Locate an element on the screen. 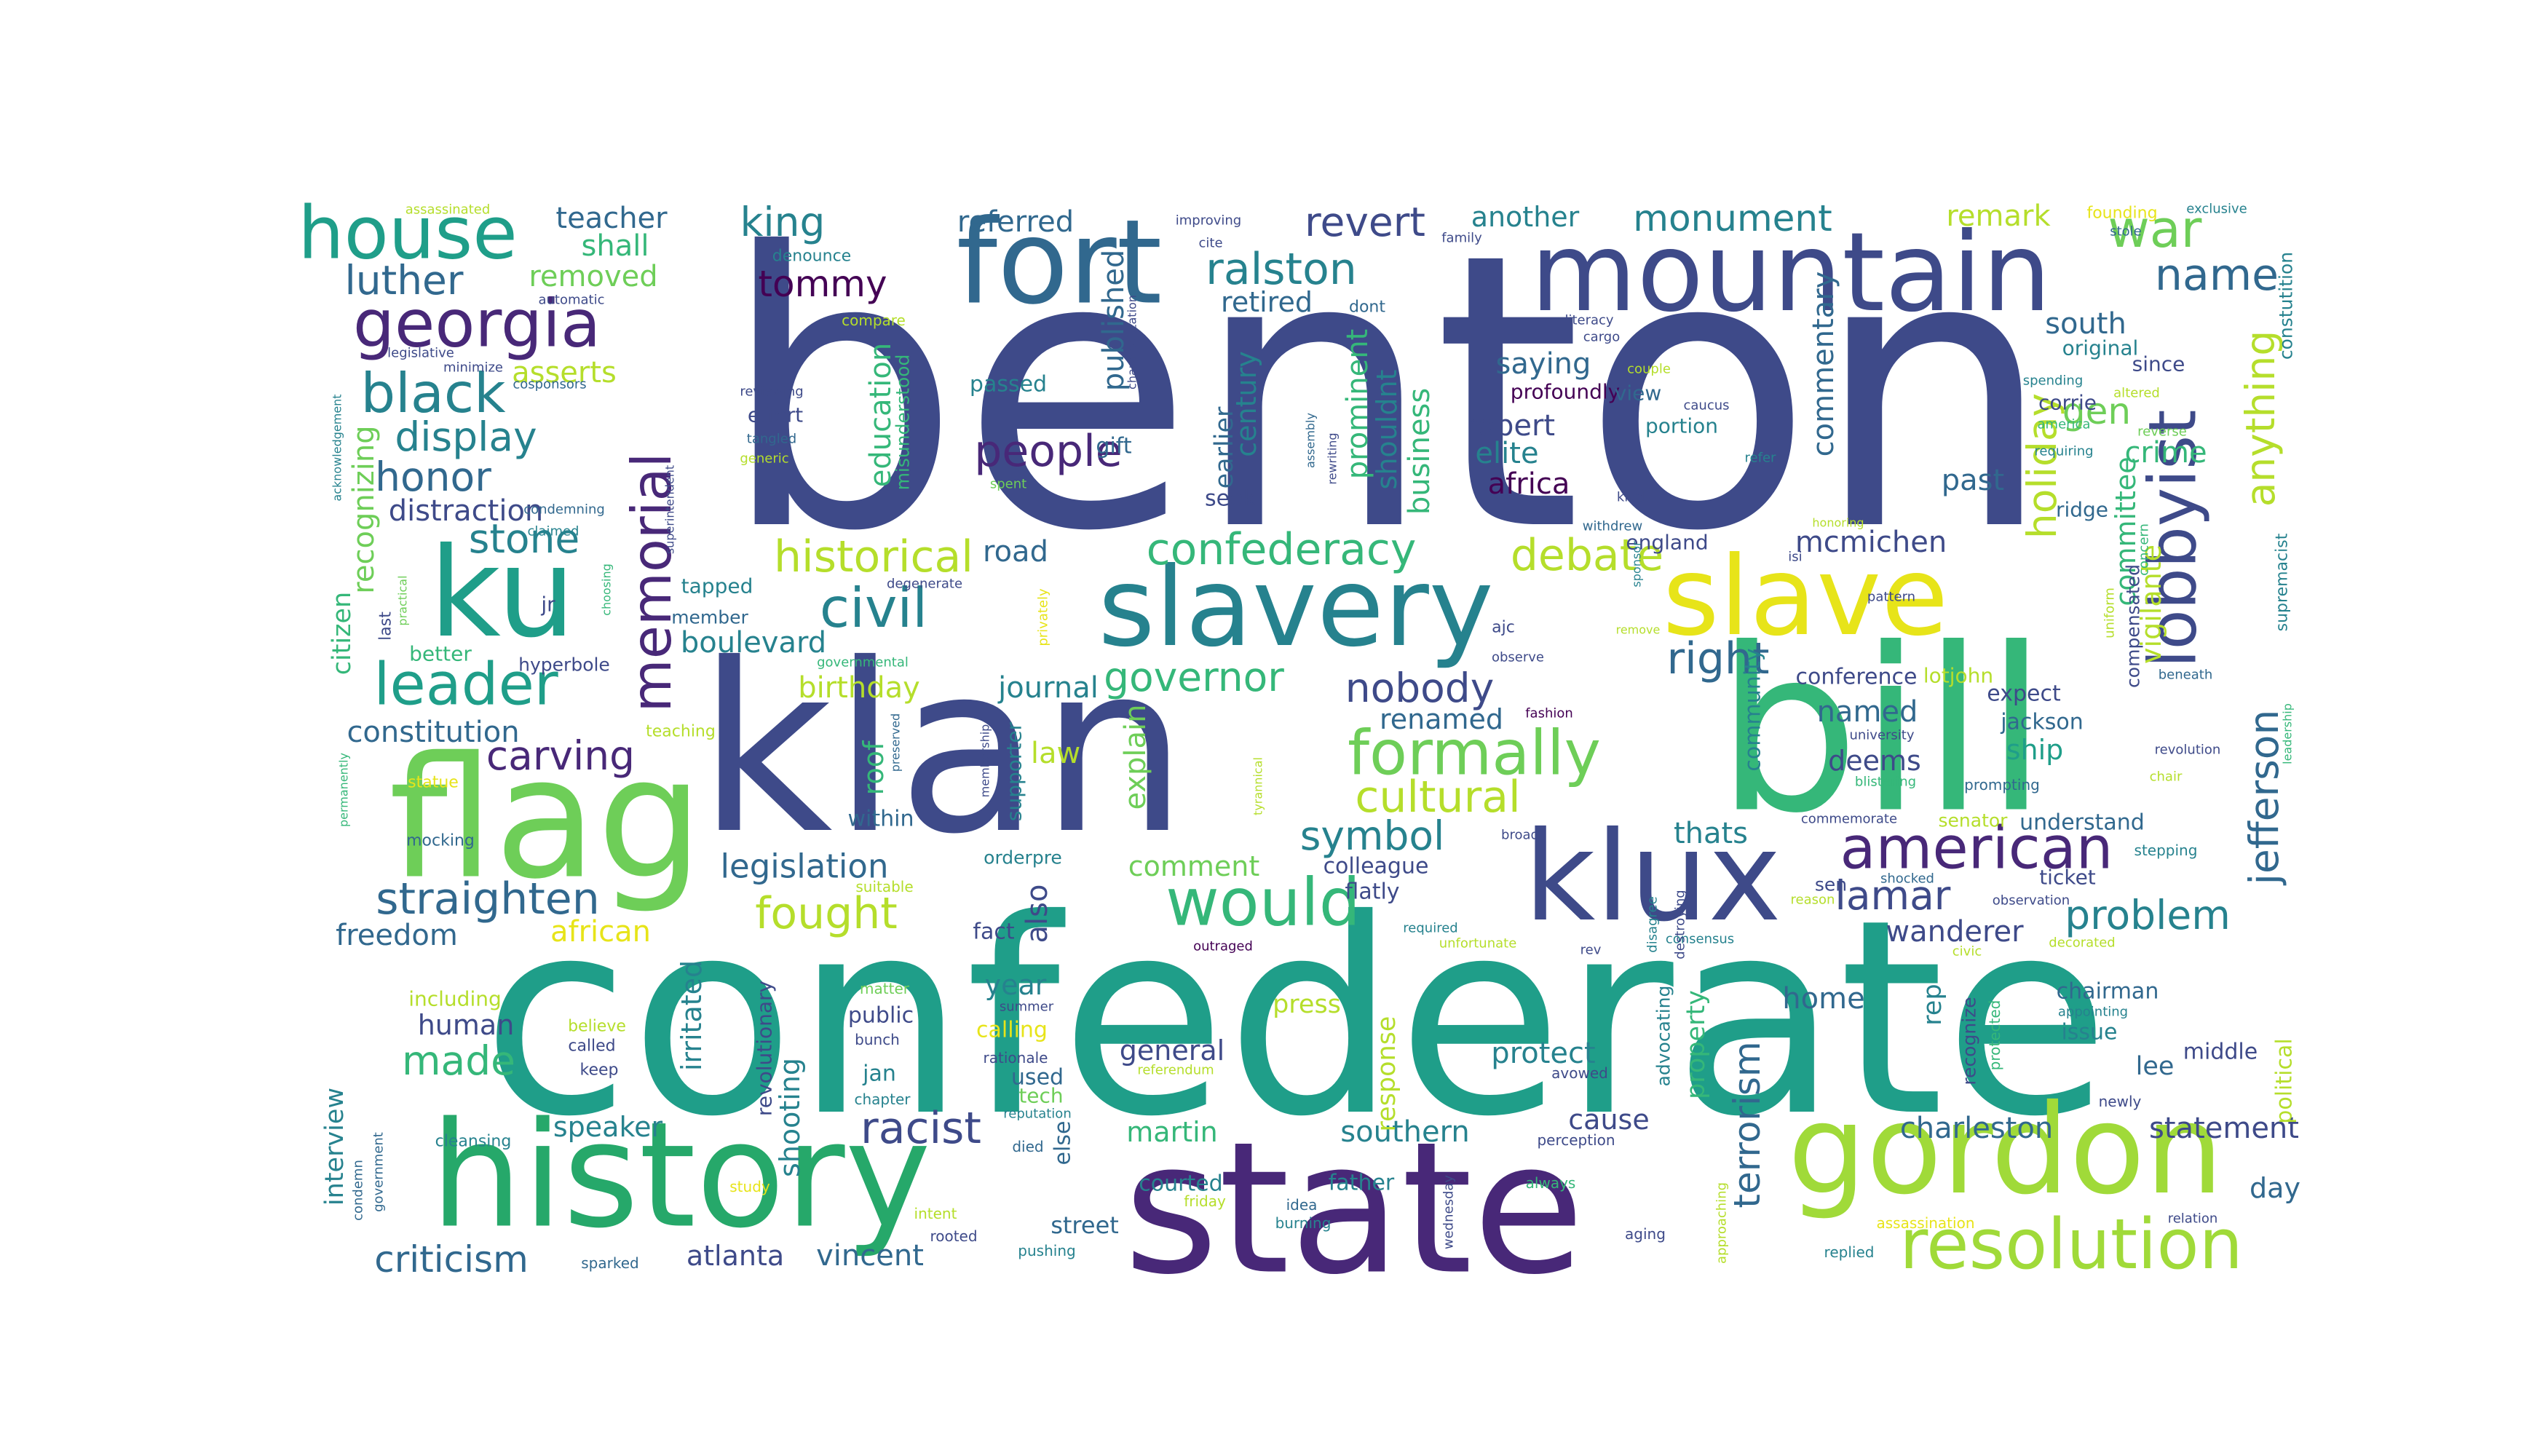  word-dont: dont is located at coordinates (1367, 307).